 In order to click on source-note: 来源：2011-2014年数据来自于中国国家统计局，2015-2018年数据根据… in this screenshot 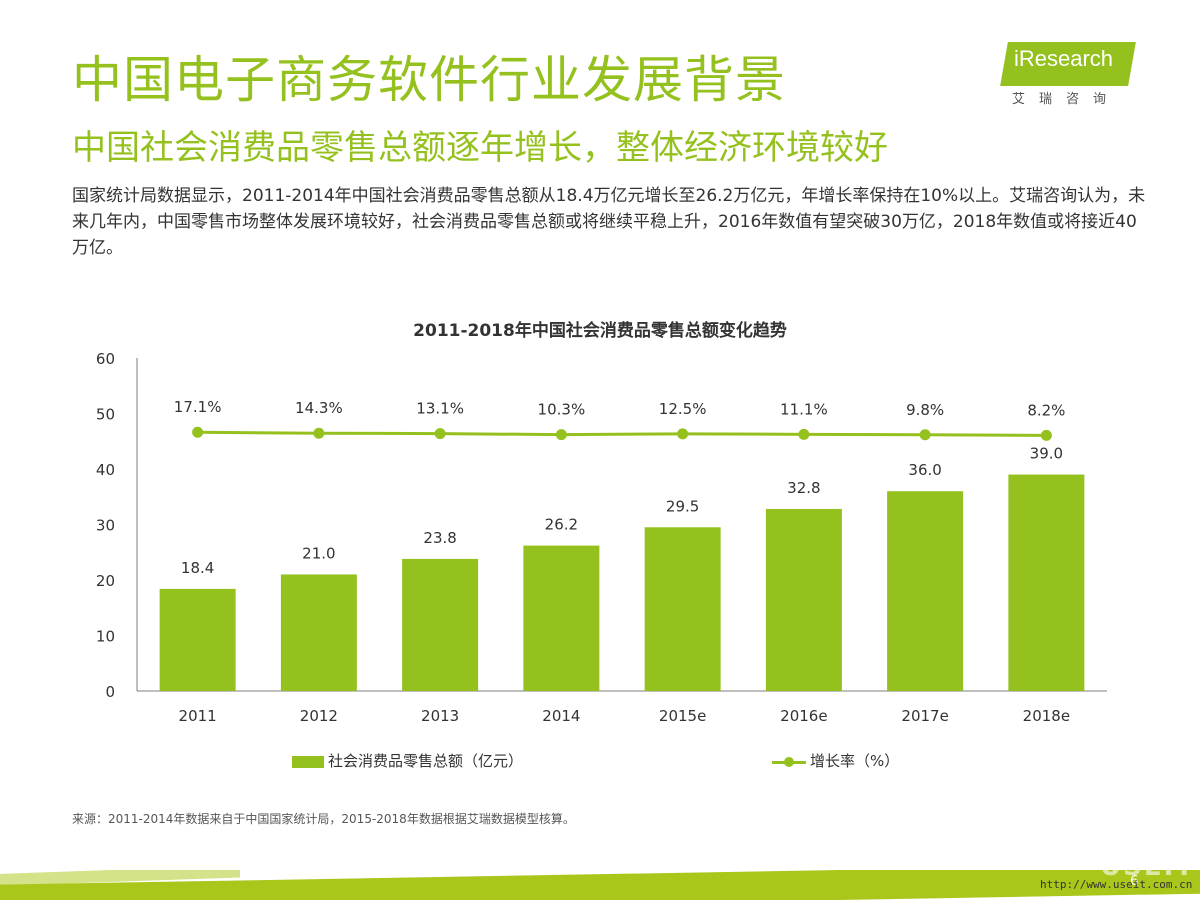, I will do `click(323, 819)`.